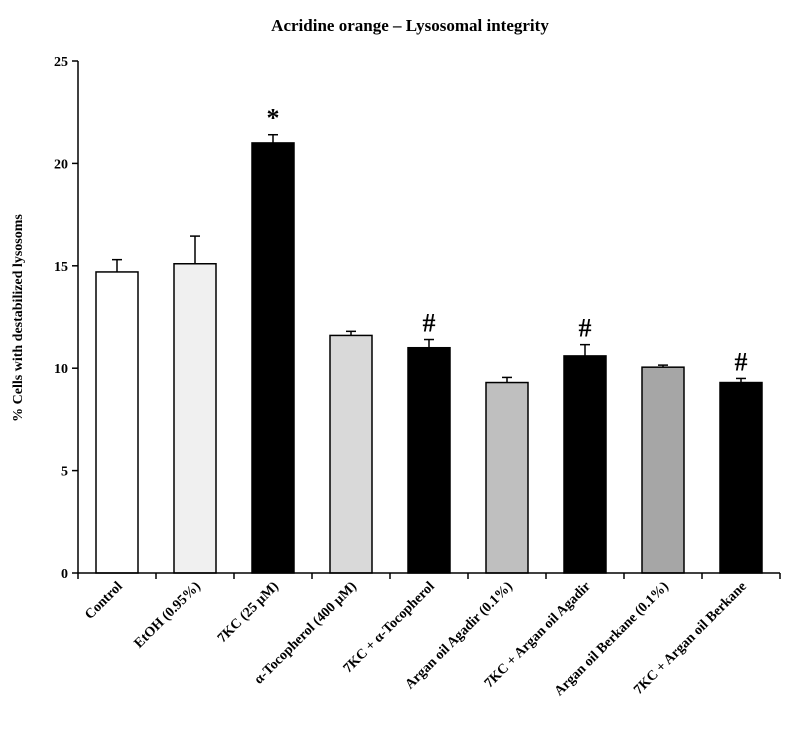 This screenshot has width=787, height=729. I want to click on chart-title: Acridine orange – Lysosomal integrity, so click(410, 25).